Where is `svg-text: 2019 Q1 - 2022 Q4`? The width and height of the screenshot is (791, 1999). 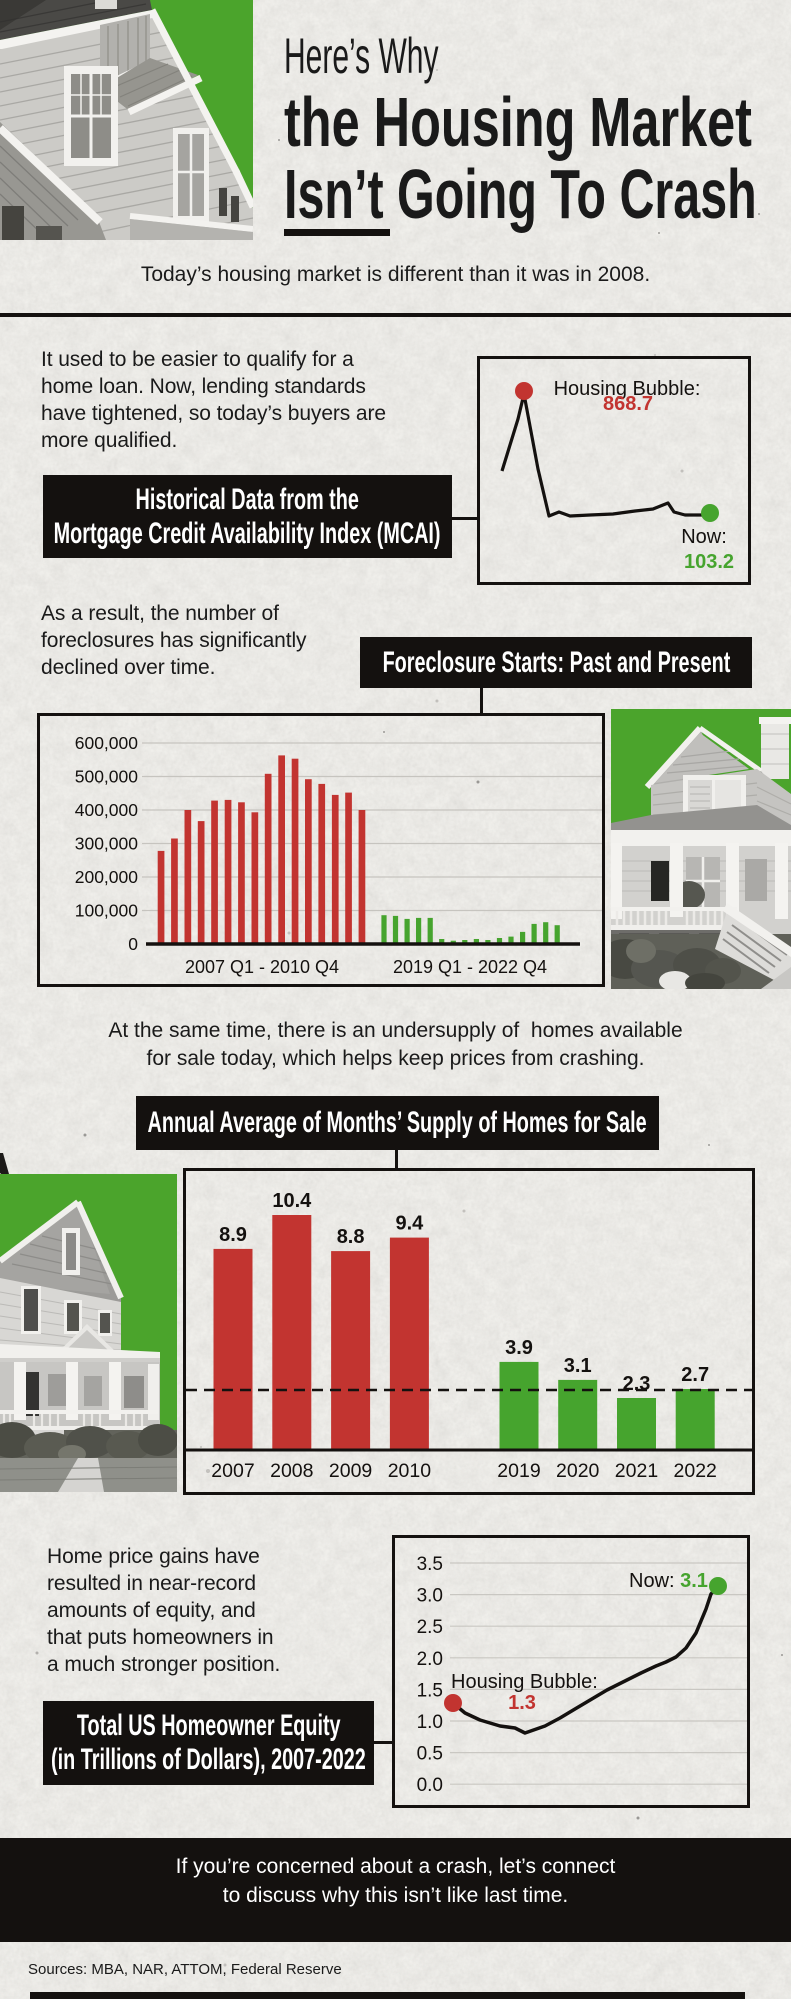 svg-text: 2019 Q1 - 2022 Q4 is located at coordinates (470, 967).